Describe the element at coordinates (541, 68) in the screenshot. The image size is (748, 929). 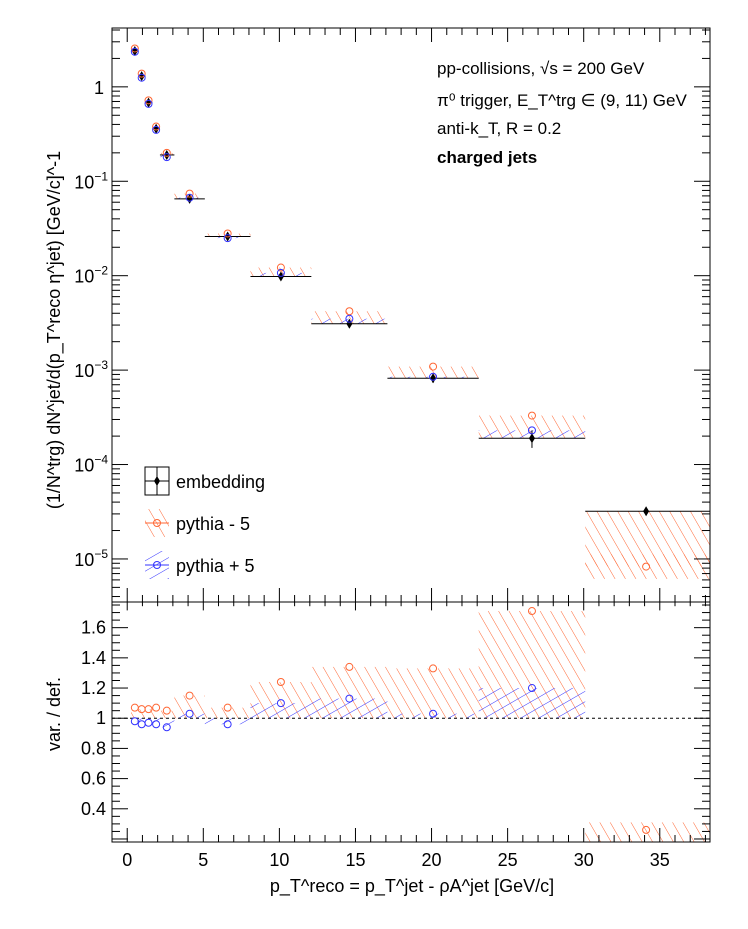
I see `annotation-line-1: pp-collisions, √s = 200 GeV` at that location.